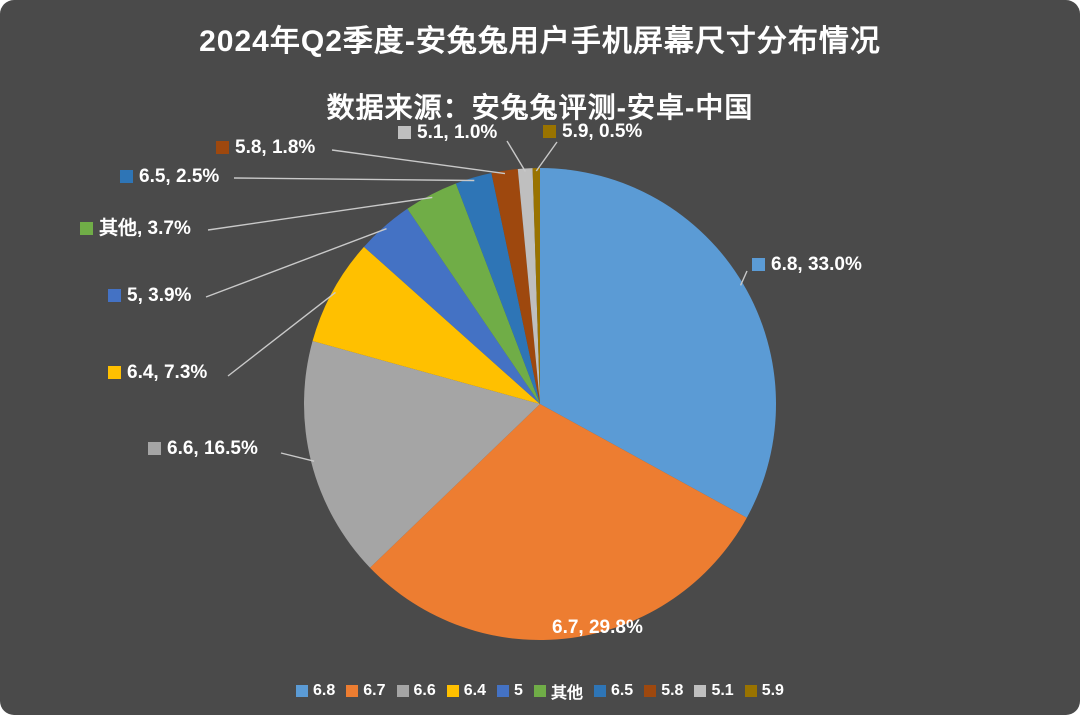 This screenshot has height=715, width=1080. What do you see at coordinates (424, 690) in the screenshot?
I see `legend-label: 6.6` at bounding box center [424, 690].